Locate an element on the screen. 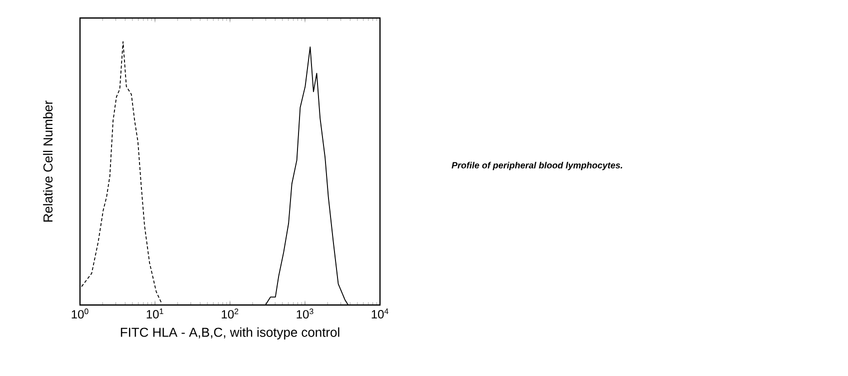 Image resolution: width=848 pixels, height=376 pixels. text: Profile of peripheral blood lymphocytes. is located at coordinates (537, 166).